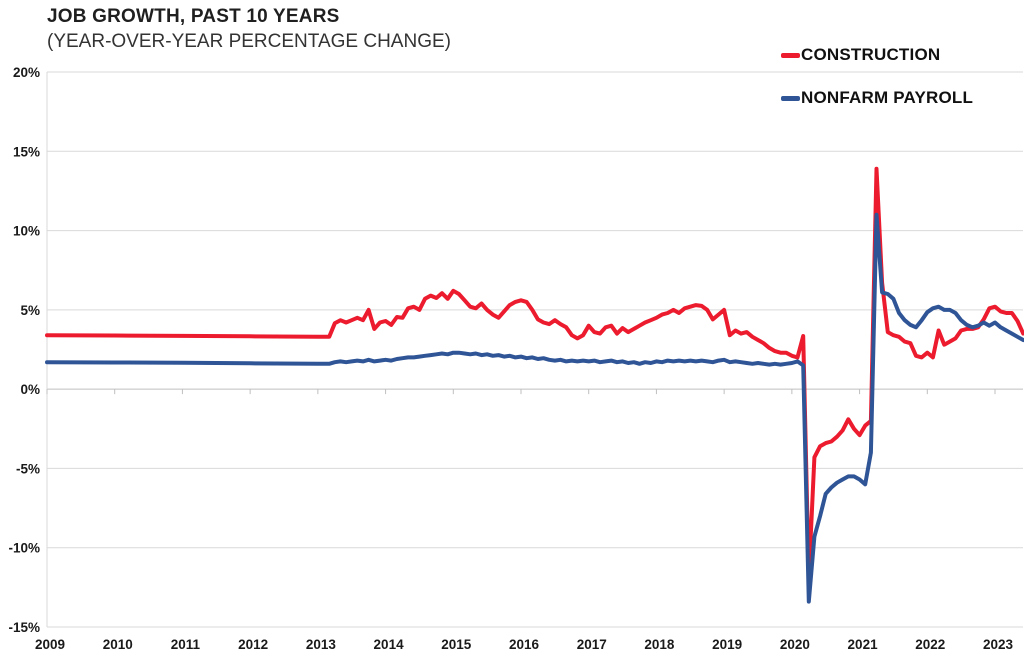 The height and width of the screenshot is (663, 1024). What do you see at coordinates (790, 98) in the screenshot?
I see `nonfarm-payroll-line-marker` at bounding box center [790, 98].